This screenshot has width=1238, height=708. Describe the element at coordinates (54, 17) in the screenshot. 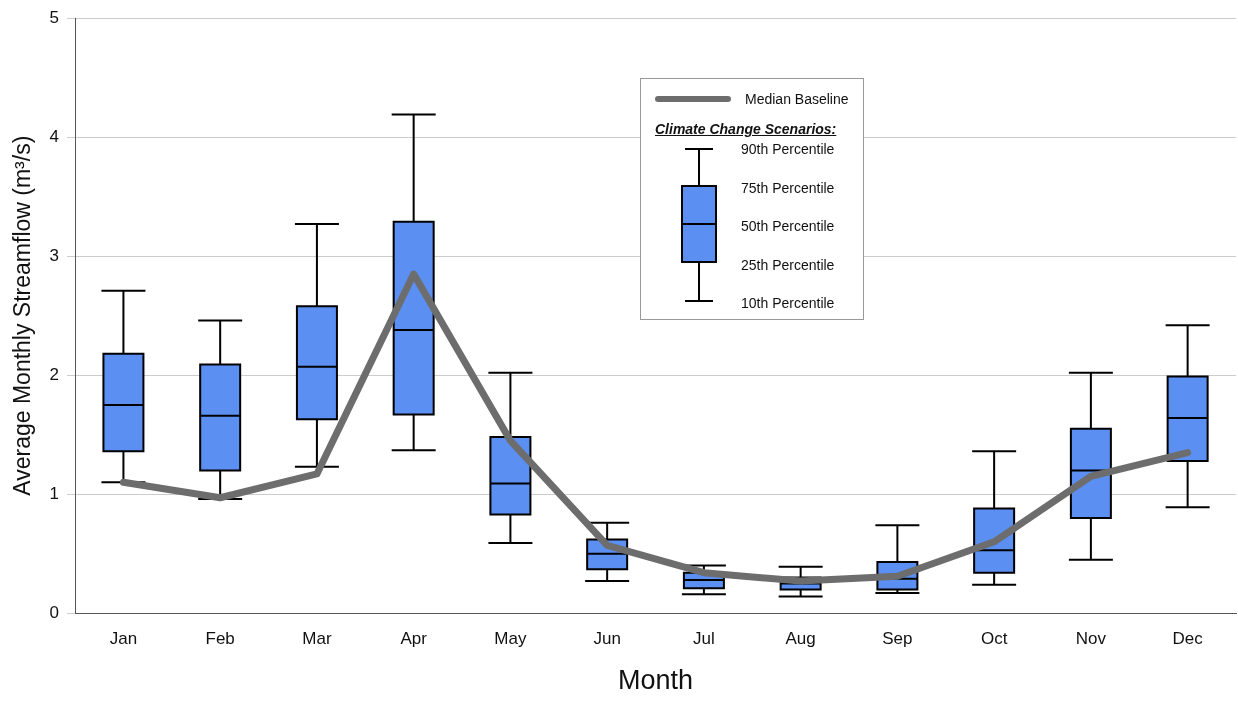

I see `y-tick-label: 5` at that location.